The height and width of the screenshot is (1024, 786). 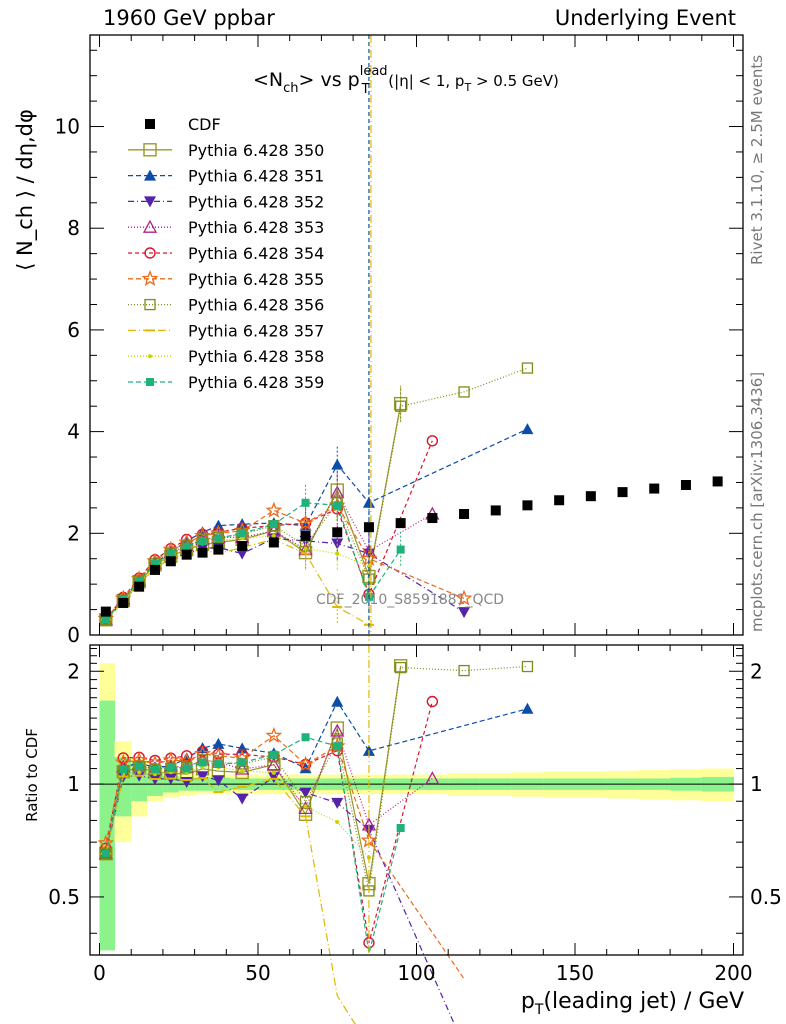 What do you see at coordinates (99, 973) in the screenshot?
I see `x-tick-label: 0` at bounding box center [99, 973].